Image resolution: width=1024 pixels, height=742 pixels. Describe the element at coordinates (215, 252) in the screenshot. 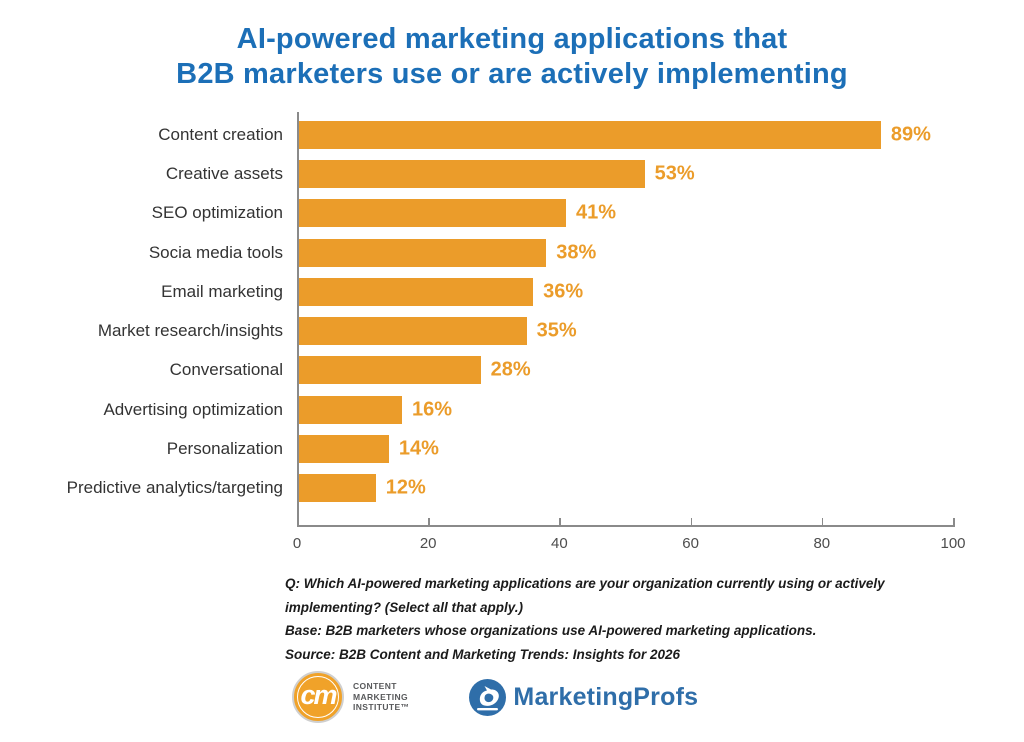

I see `category-label: Socia media tools` at that location.